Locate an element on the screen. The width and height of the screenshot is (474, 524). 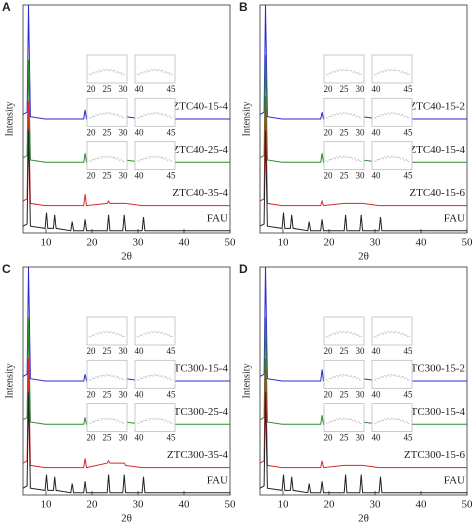
trace-label: ZTC40-15-2 is located at coordinates (437, 107).